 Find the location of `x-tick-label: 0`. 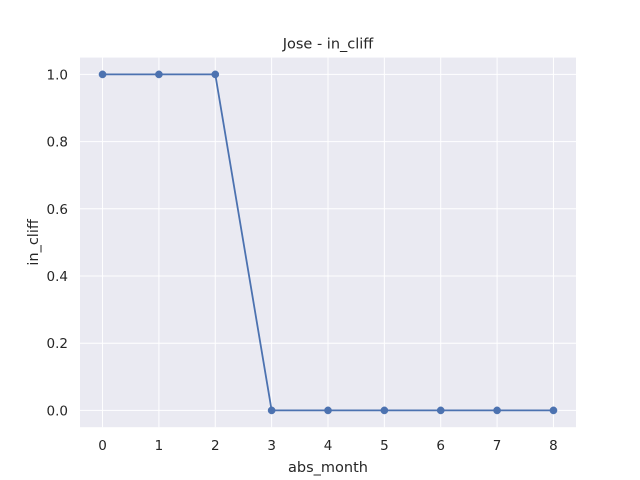

x-tick-label: 0 is located at coordinates (102, 446).